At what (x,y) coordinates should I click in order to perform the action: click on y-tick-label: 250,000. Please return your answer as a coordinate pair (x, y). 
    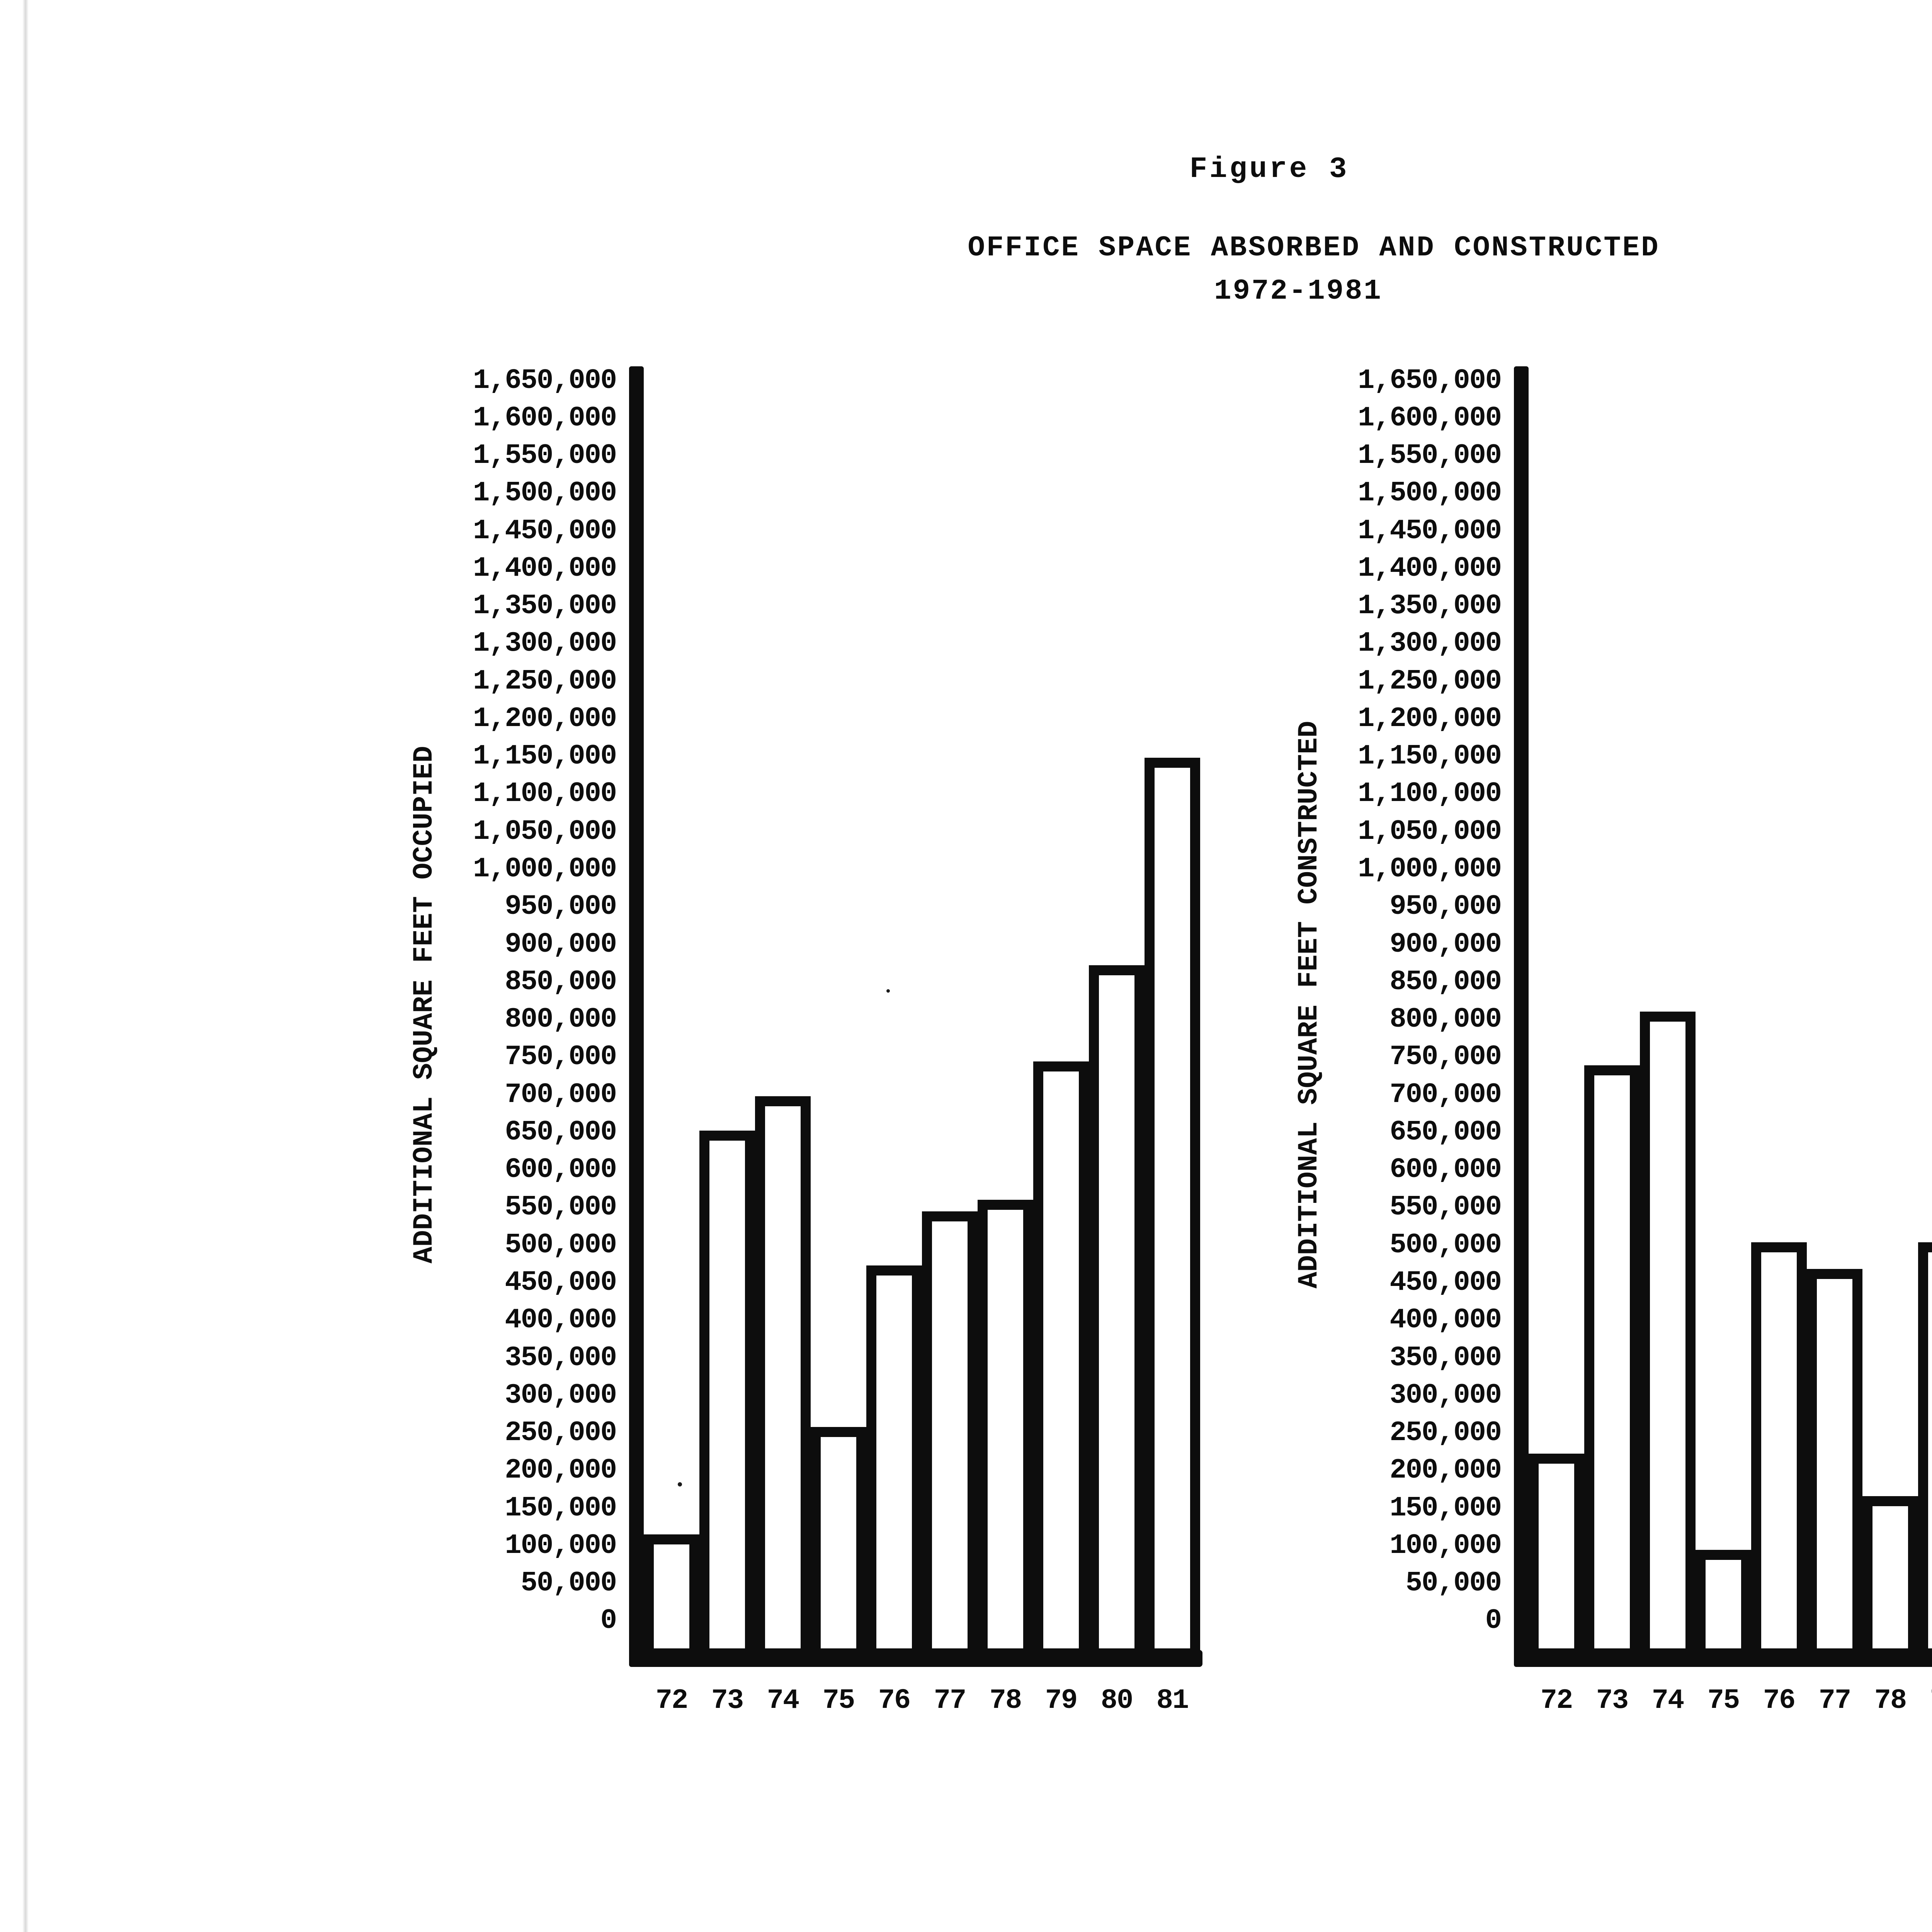
    Looking at the image, I should click on (561, 1433).